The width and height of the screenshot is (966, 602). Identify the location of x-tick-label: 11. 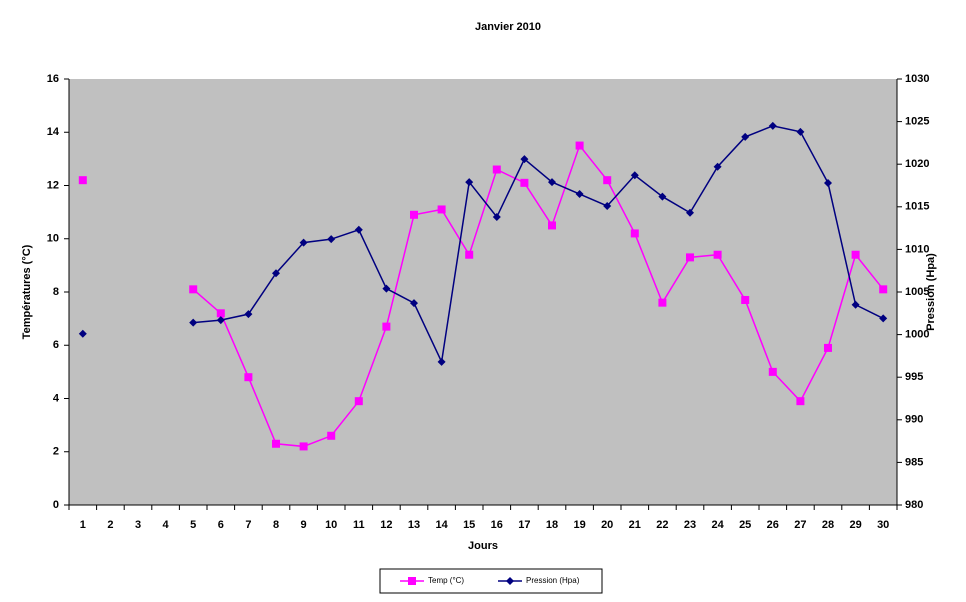
(359, 525).